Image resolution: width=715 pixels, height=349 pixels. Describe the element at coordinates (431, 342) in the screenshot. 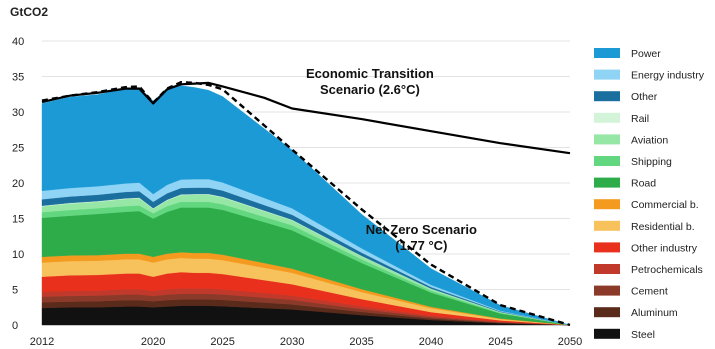

I see `x-tick-label: 2040` at that location.